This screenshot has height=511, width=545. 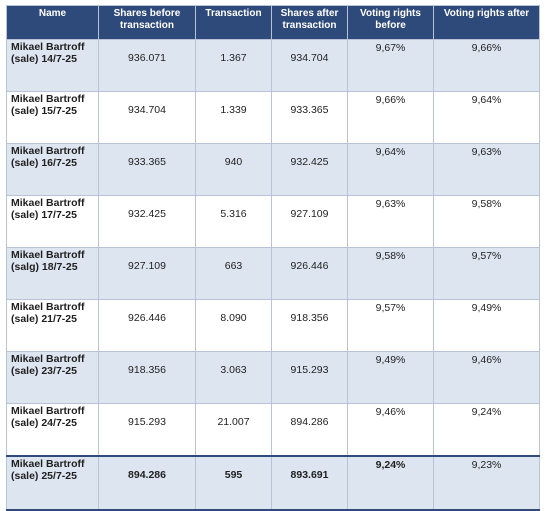 What do you see at coordinates (147, 169) in the screenshot?
I see `cell-shares-before: 933.365` at bounding box center [147, 169].